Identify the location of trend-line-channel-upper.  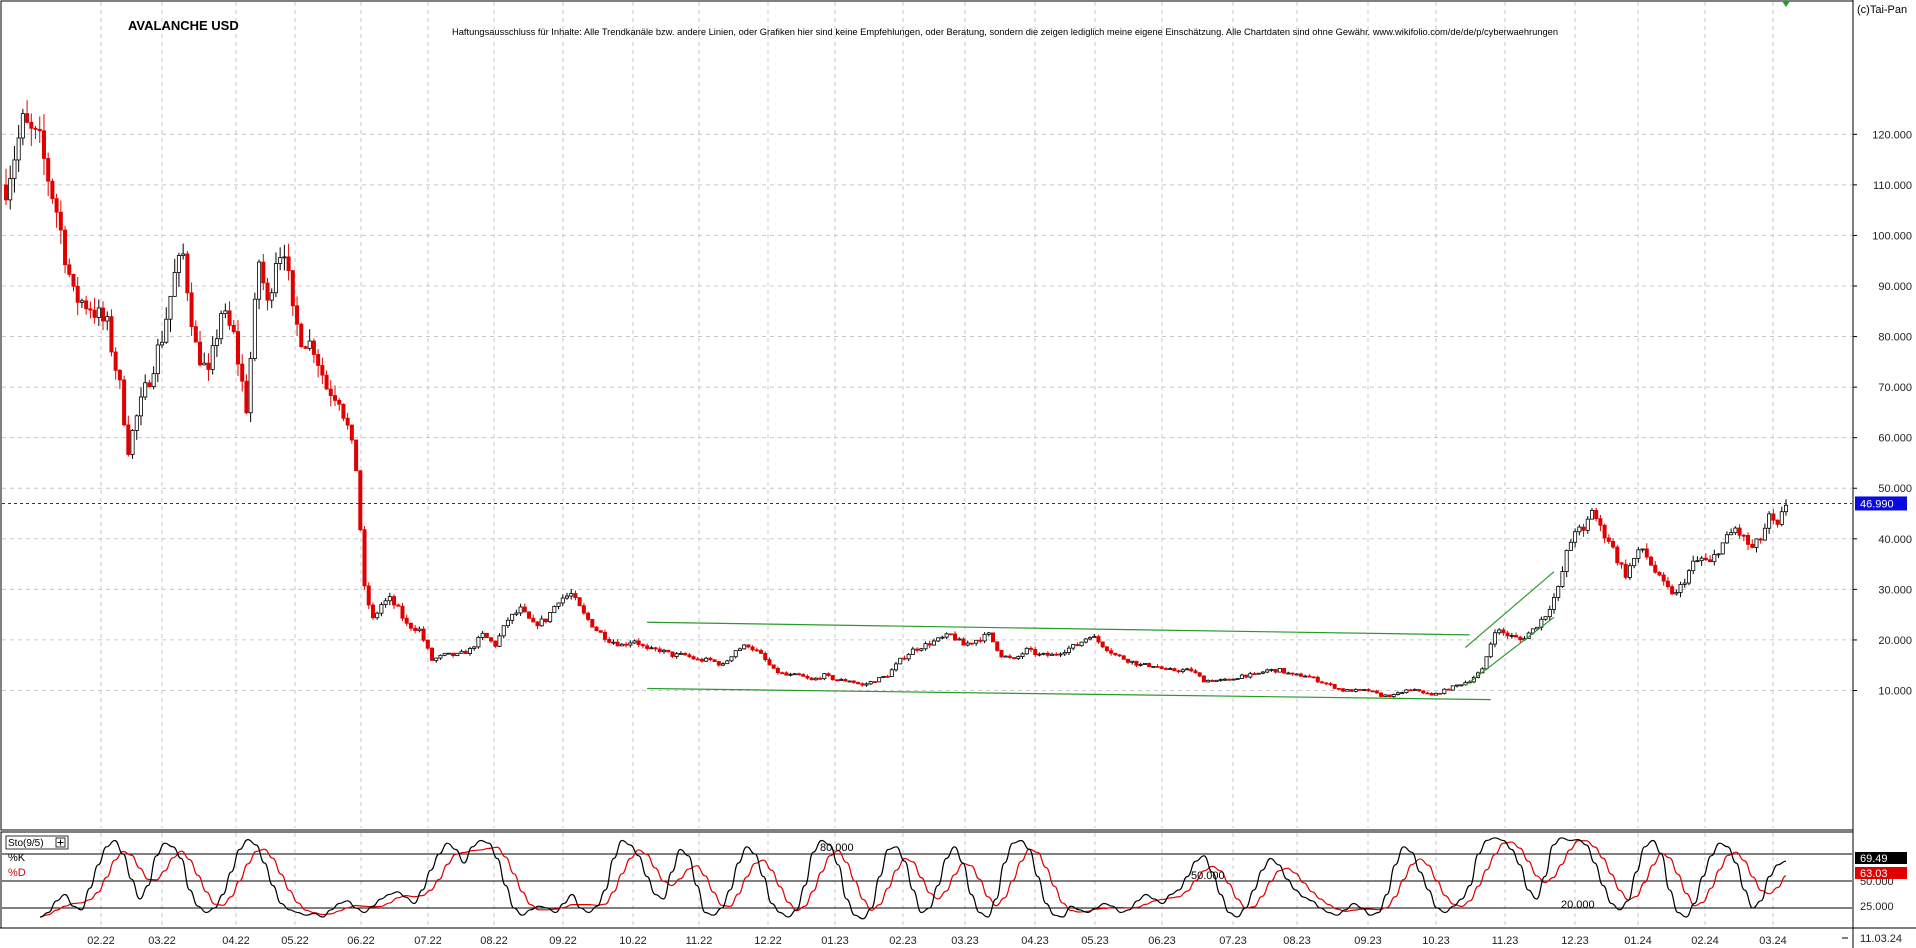
(1058, 628).